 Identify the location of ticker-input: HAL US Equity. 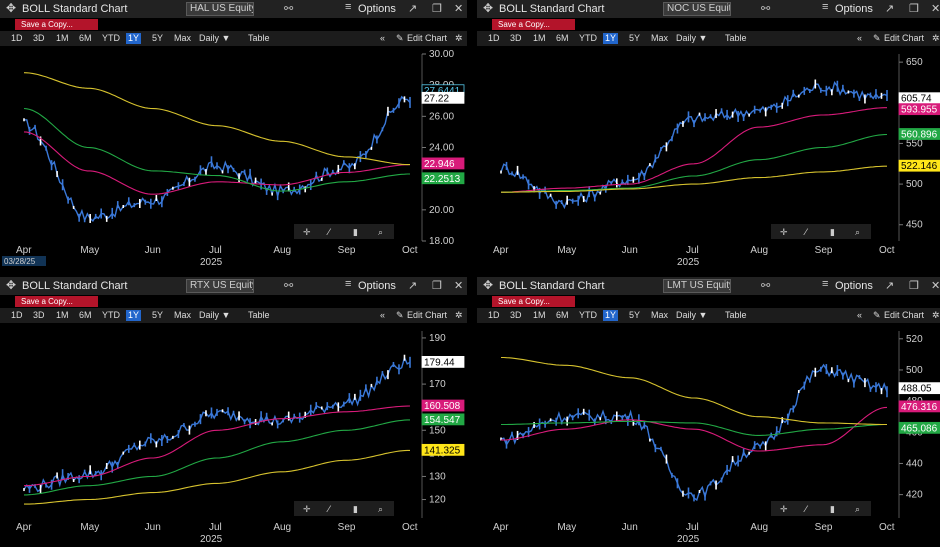
(220, 9).